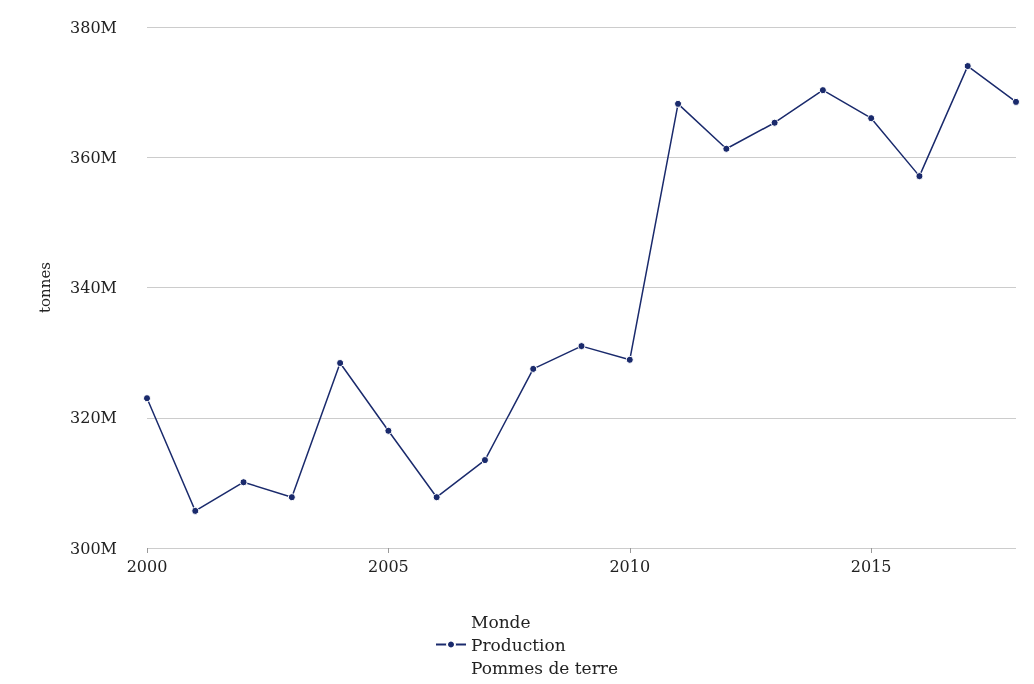 Image resolution: width=1034 pixels, height=684 pixels. What do you see at coordinates (93, 157) in the screenshot?
I see `y-tick-label: 360M` at bounding box center [93, 157].